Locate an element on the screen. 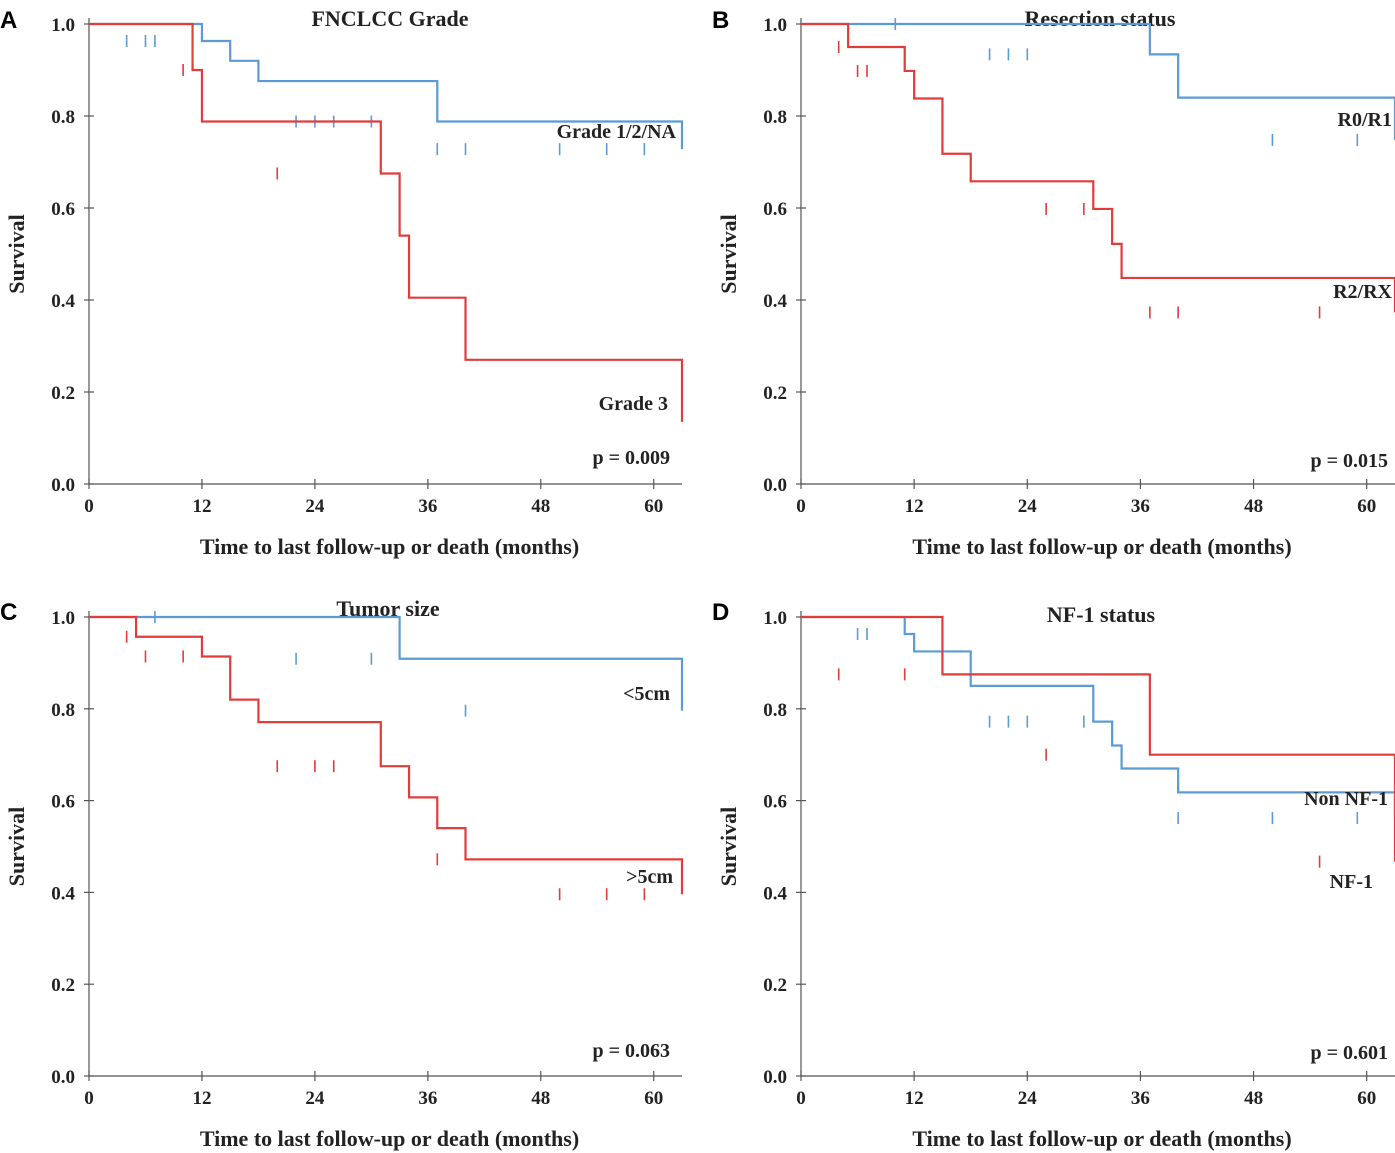 The height and width of the screenshot is (1153, 1395). p-value-label: p = 0.015 is located at coordinates (1349, 461).